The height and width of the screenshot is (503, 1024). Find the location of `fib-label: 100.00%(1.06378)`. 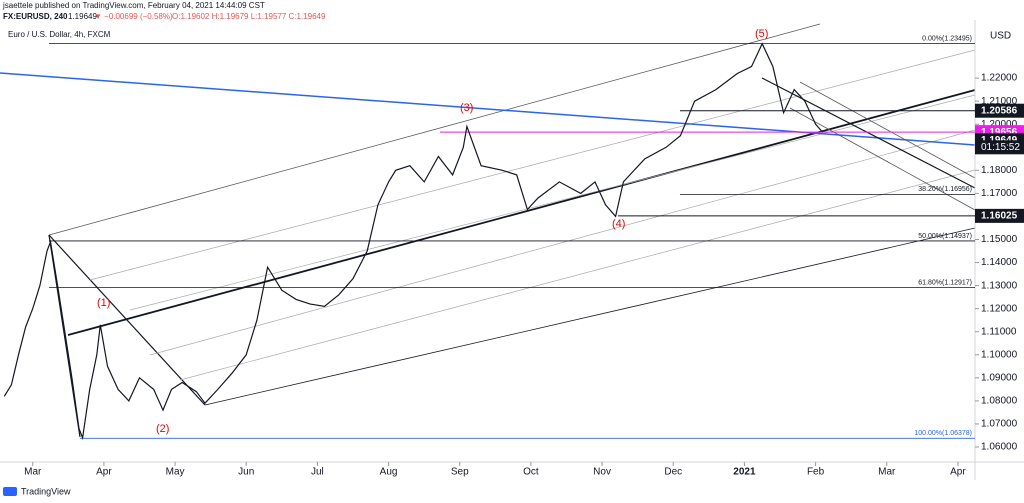

fib-label: 100.00%(1.06378) is located at coordinates (943, 433).